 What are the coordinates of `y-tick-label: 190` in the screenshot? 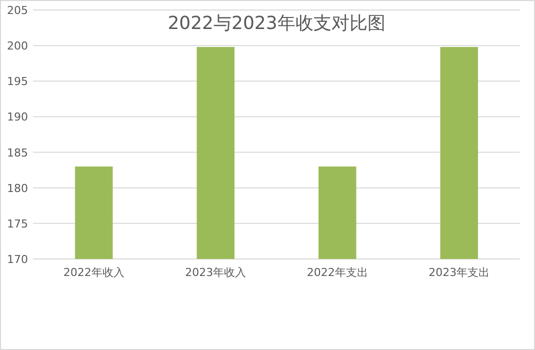 It's located at (17, 117).